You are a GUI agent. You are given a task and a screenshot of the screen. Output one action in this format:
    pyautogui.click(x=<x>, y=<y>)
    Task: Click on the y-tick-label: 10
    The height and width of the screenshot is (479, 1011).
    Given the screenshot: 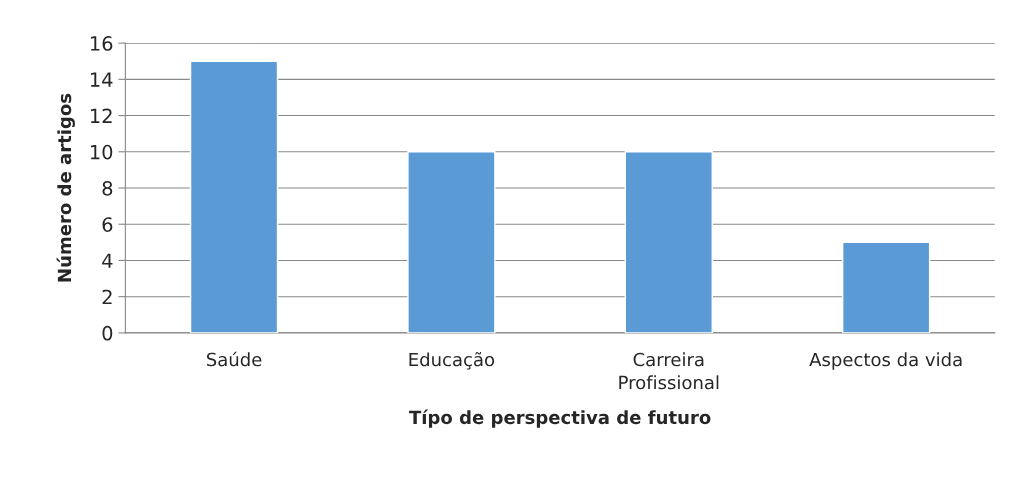 What is the action you would take?
    pyautogui.click(x=101, y=152)
    